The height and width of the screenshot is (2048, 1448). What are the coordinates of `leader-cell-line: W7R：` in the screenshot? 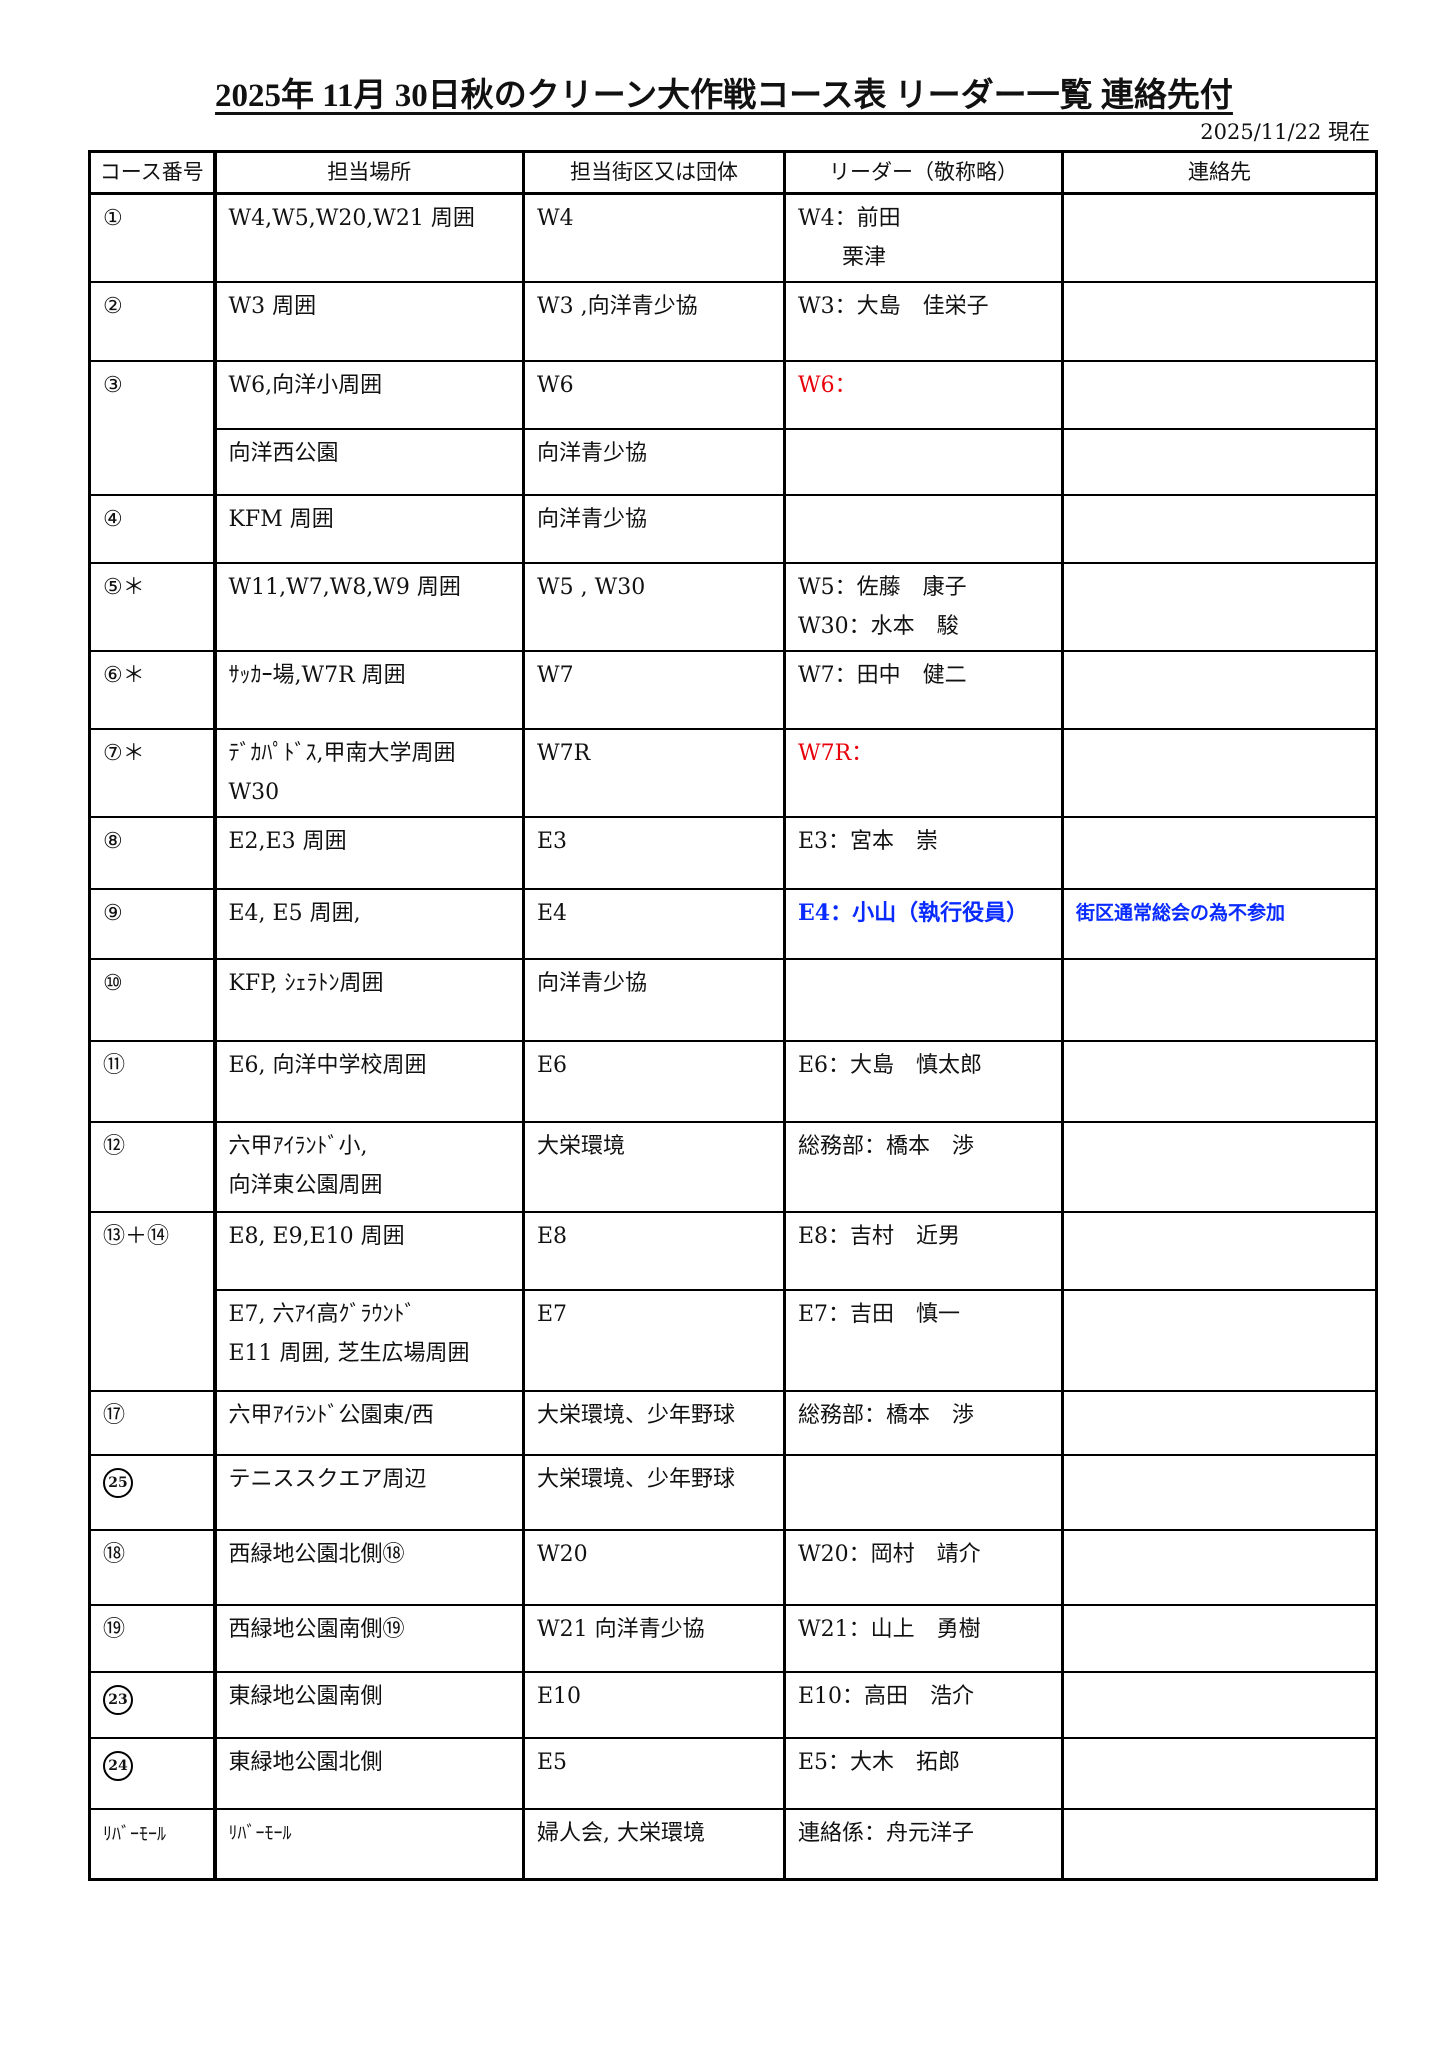 It's located at (836, 753).